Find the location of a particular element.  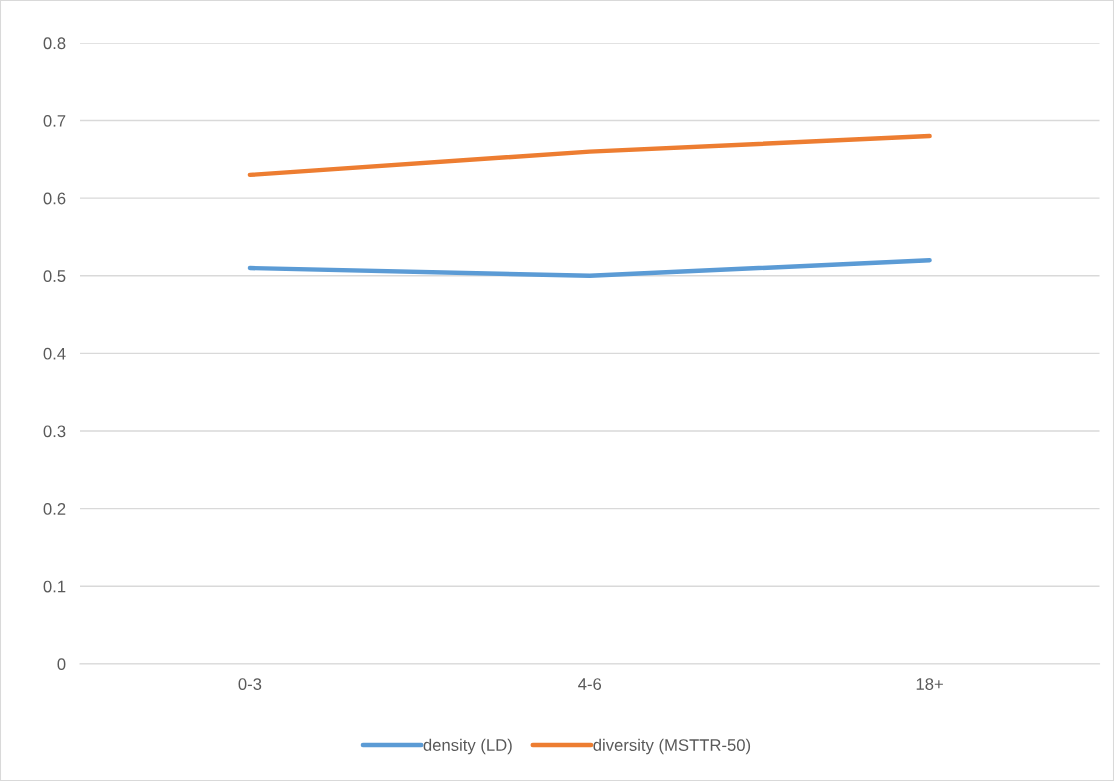

legend-label: diversity (MSTTR-50) is located at coordinates (672, 746).